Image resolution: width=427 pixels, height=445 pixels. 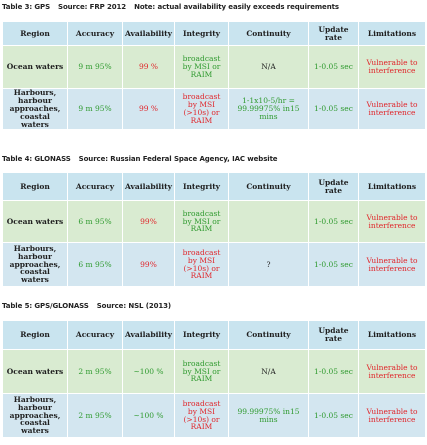 I want to click on table3-header-accuracy: Accuracy, so click(x=95, y=33).